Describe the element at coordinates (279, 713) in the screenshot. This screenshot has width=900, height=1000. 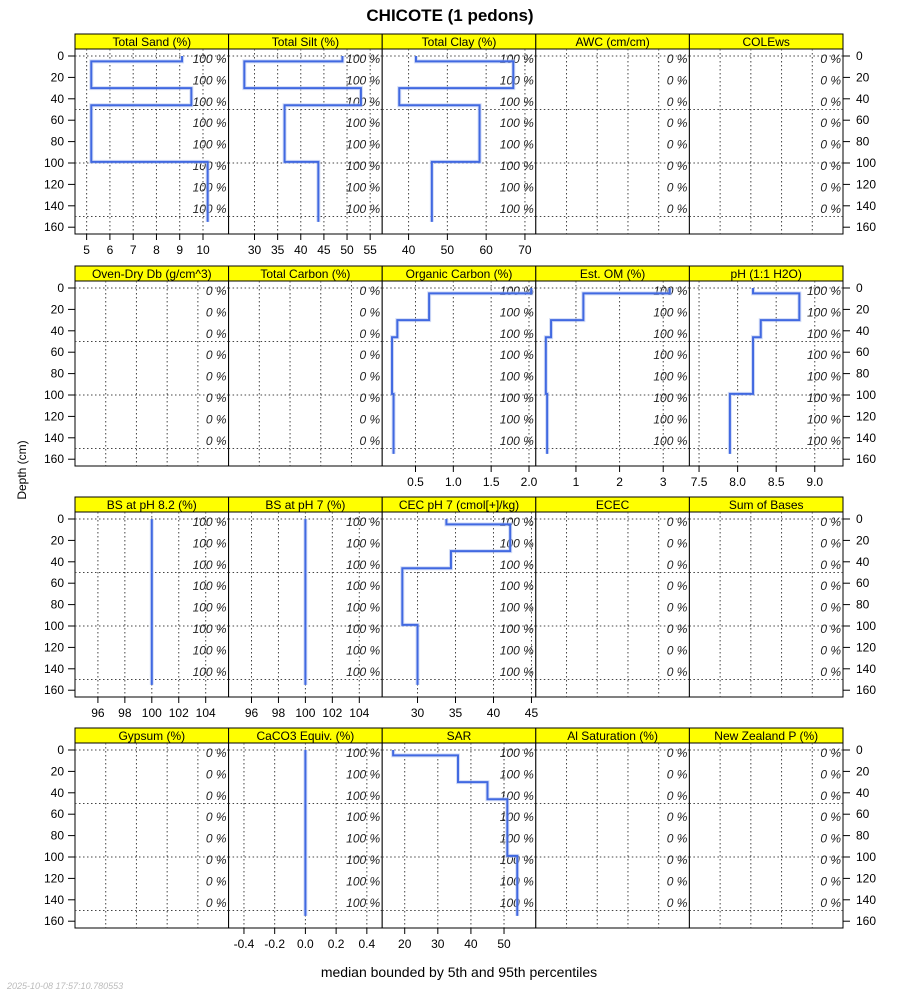
I see `x-tick-label: 98` at that location.